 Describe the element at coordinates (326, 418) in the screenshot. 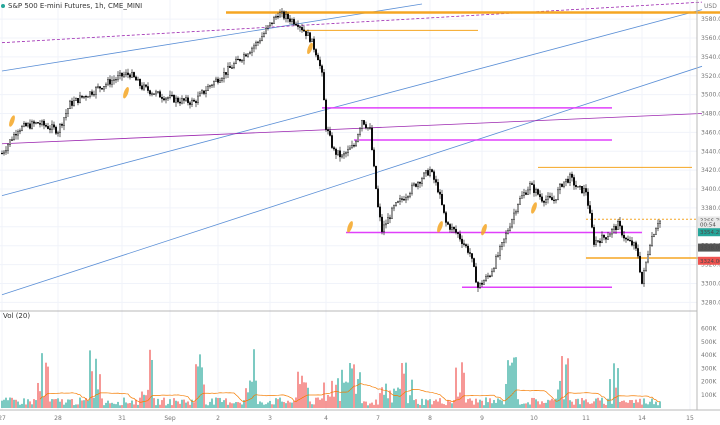

I see `time-tick-label: 4` at that location.